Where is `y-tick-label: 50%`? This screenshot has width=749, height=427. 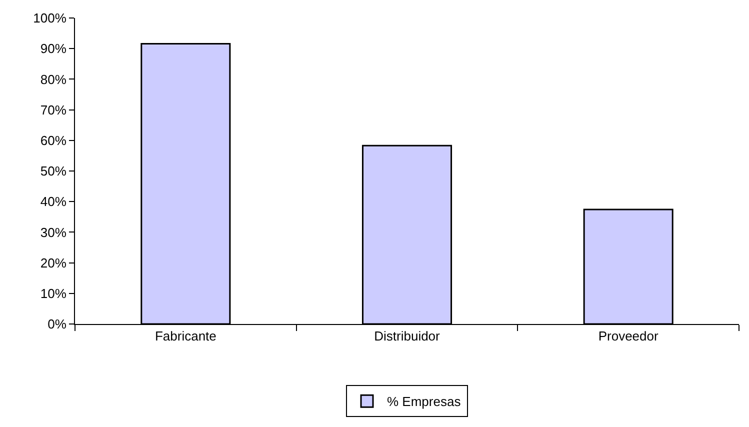
y-tick-label: 50% is located at coordinates (53, 171).